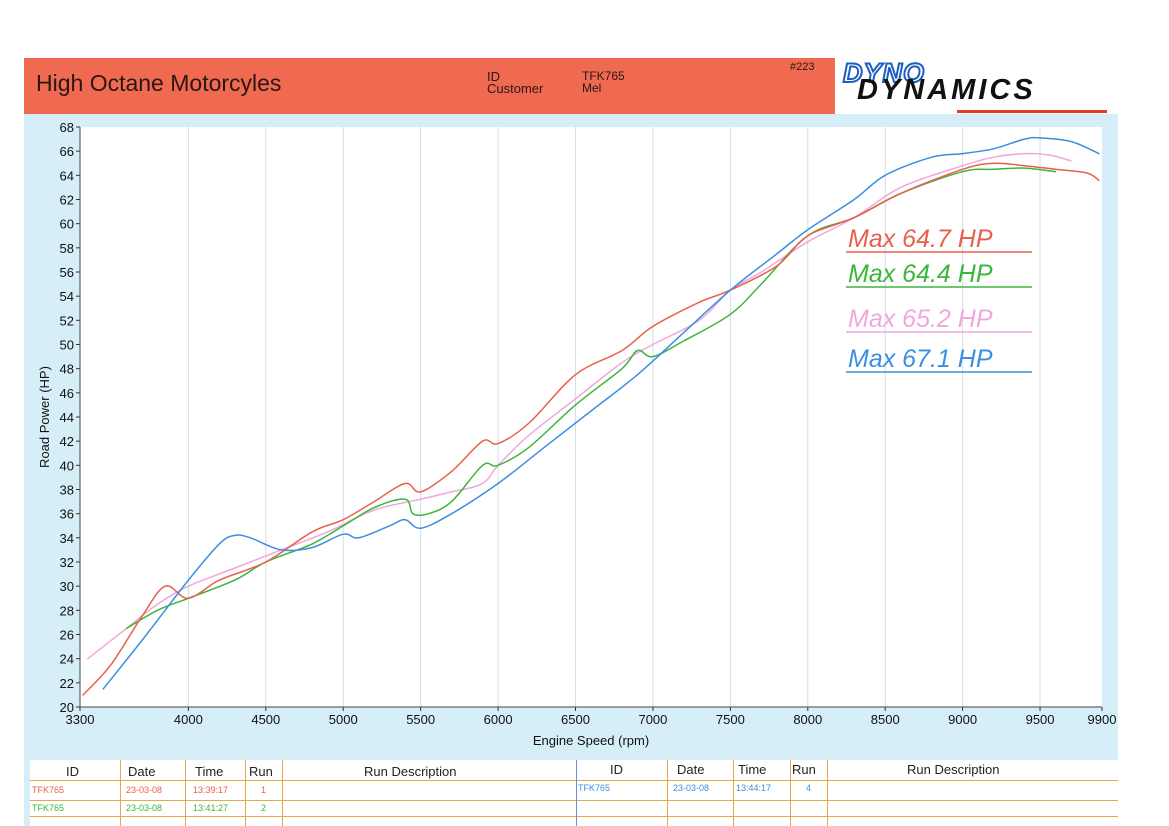 This screenshot has width=1169, height=826. Describe the element at coordinates (420, 719) in the screenshot. I see `x-tick-label: 5500` at that location.